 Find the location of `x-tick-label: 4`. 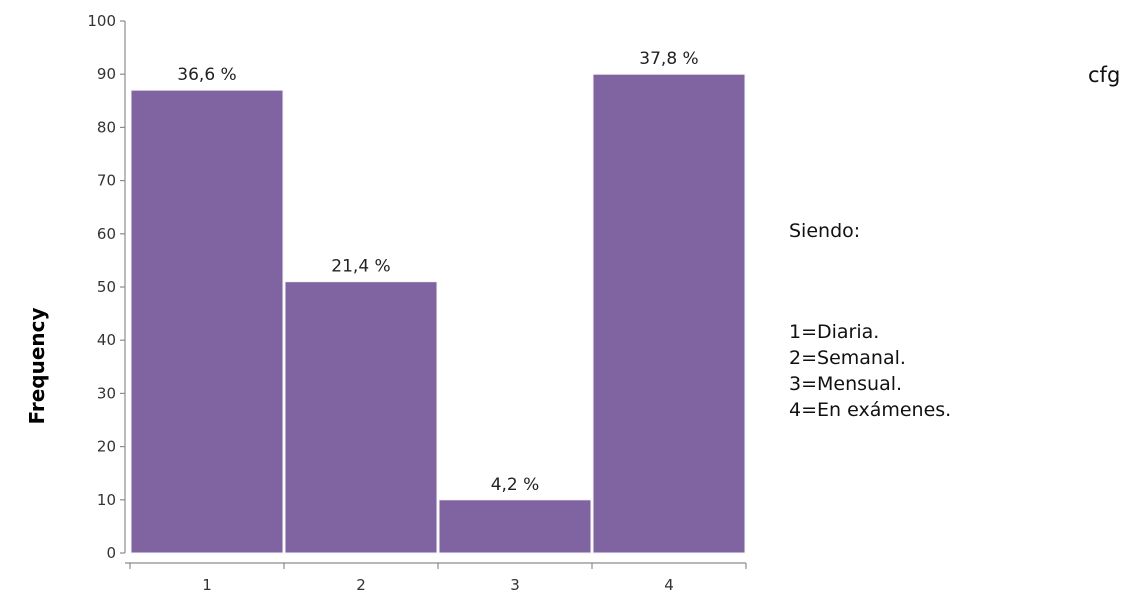

x-tick-label: 4 is located at coordinates (669, 584).